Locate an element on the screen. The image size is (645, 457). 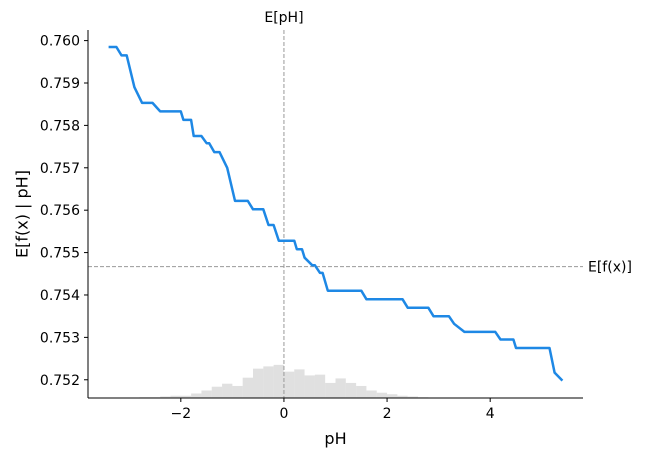
x-tick-label: −2 is located at coordinates (180, 414).